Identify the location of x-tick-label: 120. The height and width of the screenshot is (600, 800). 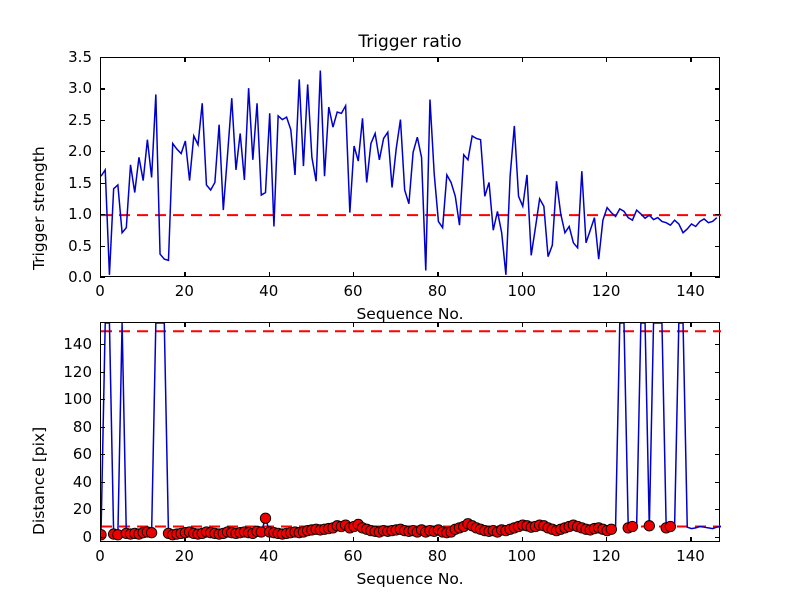
(606, 291).